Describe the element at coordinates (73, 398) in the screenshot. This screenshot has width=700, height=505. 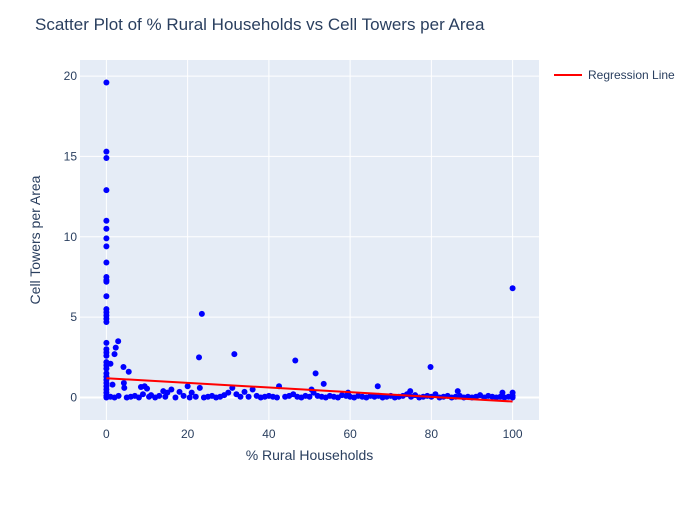
I see `y-tick-label: 0` at that location.